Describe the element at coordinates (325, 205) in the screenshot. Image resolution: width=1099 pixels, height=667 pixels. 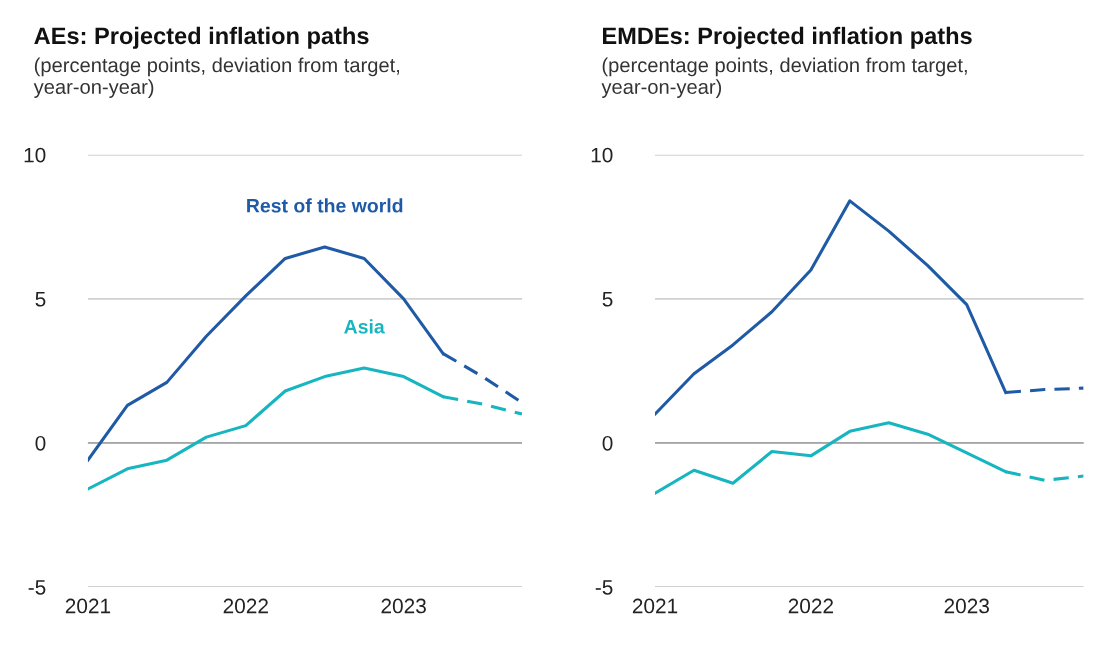
I see `text: Rest of the world` at that location.